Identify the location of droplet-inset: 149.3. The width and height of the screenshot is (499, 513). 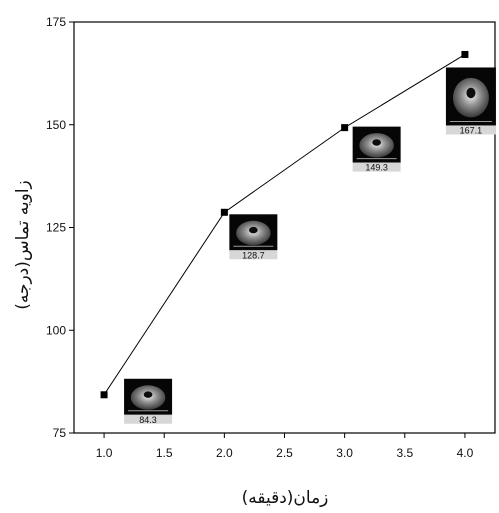
(376, 149).